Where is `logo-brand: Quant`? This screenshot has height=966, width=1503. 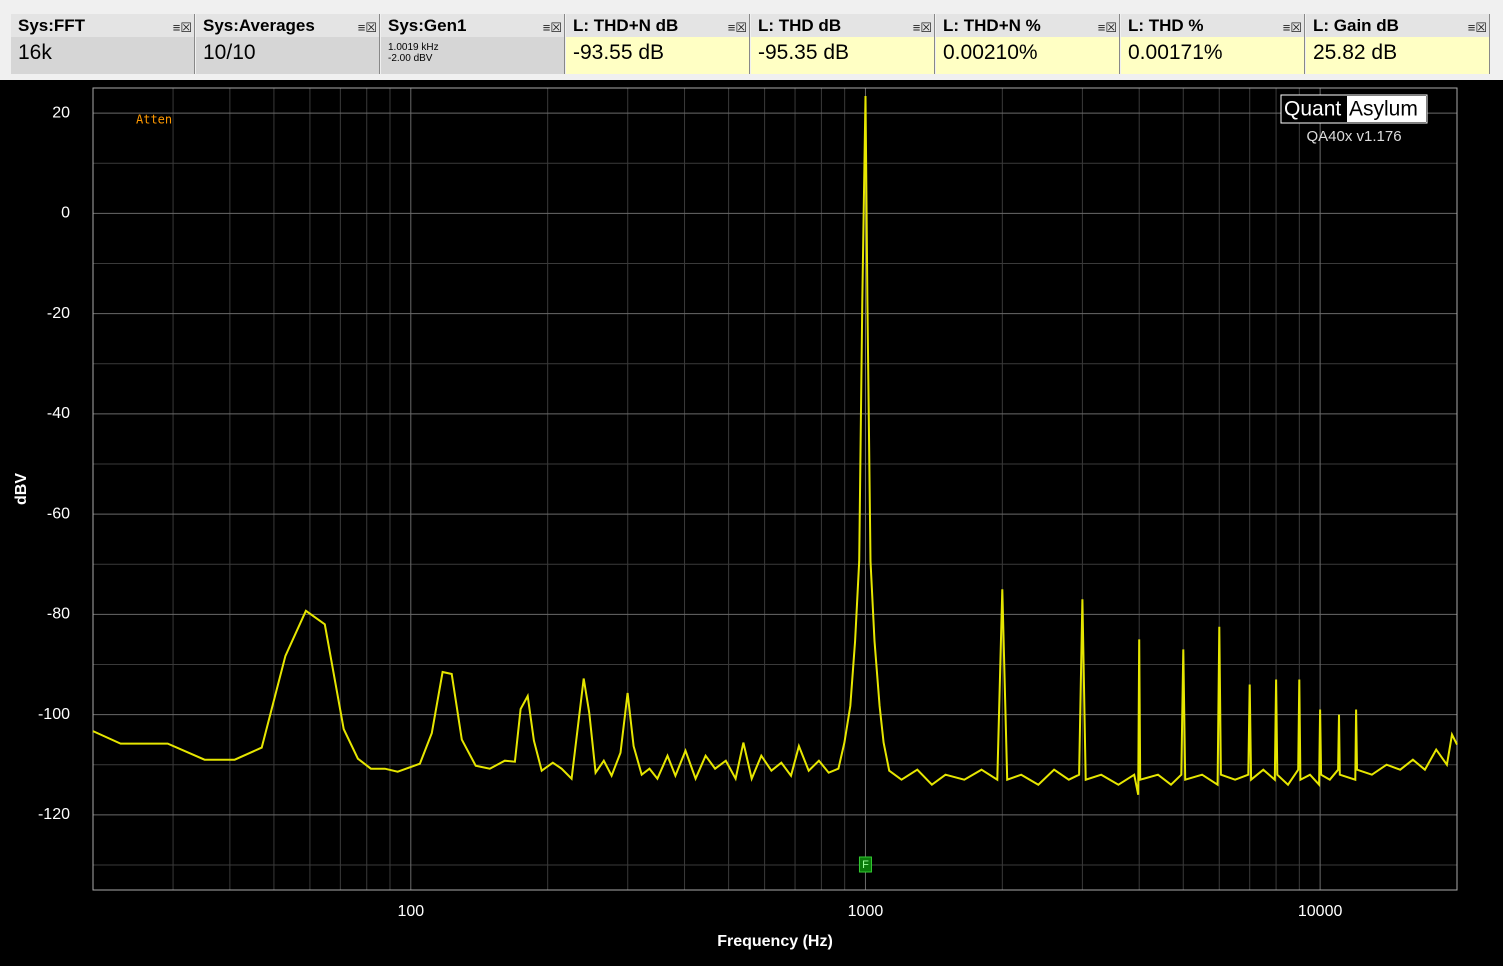 logo-brand: Quant is located at coordinates (1312, 109).